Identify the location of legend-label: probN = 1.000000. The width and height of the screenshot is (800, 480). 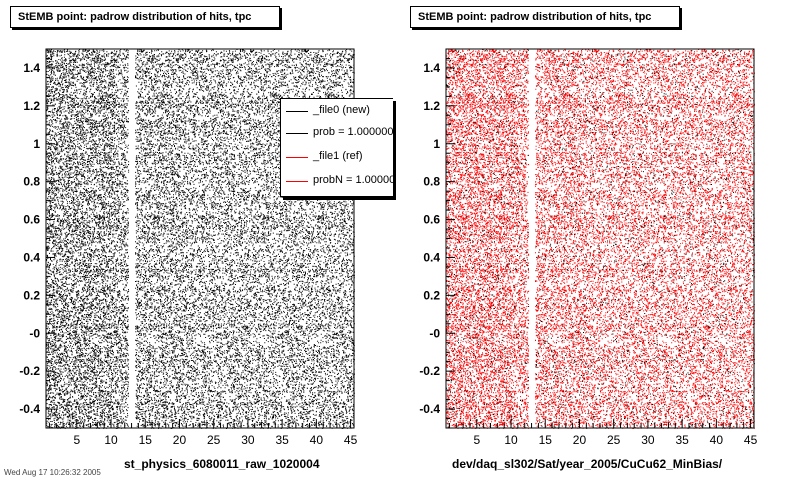
(353, 180).